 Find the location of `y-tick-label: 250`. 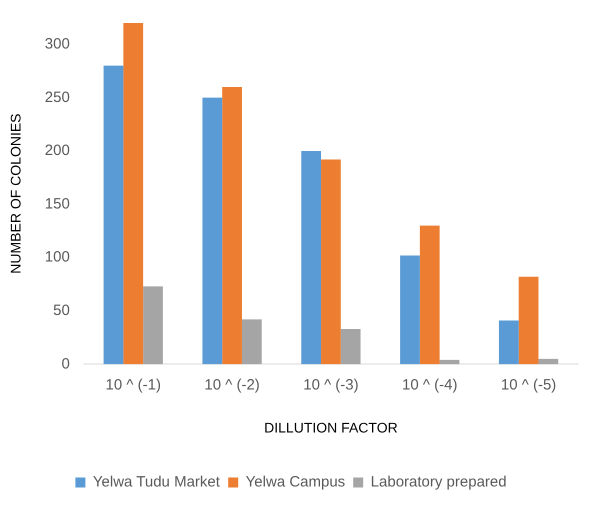

y-tick-label: 250 is located at coordinates (57, 97).